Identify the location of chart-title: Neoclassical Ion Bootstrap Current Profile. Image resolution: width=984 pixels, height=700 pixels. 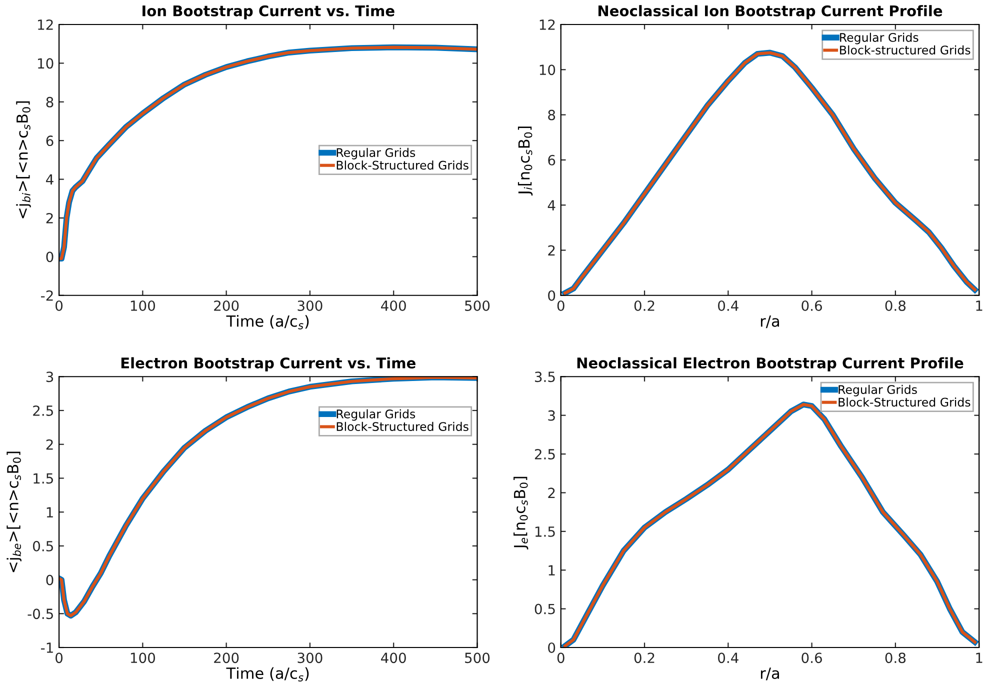
(770, 12).